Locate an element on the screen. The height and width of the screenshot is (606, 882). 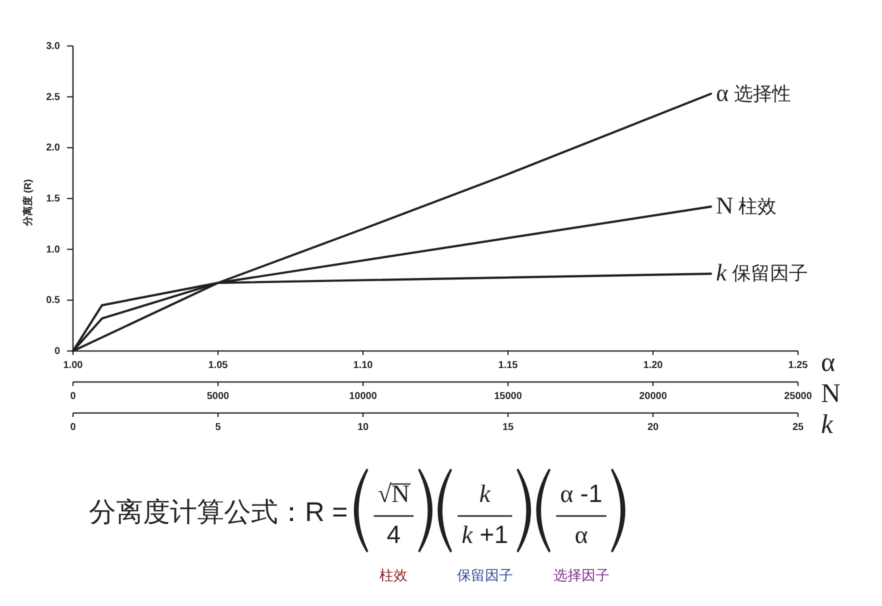
x2-axis-title: N is located at coordinates (830, 393).